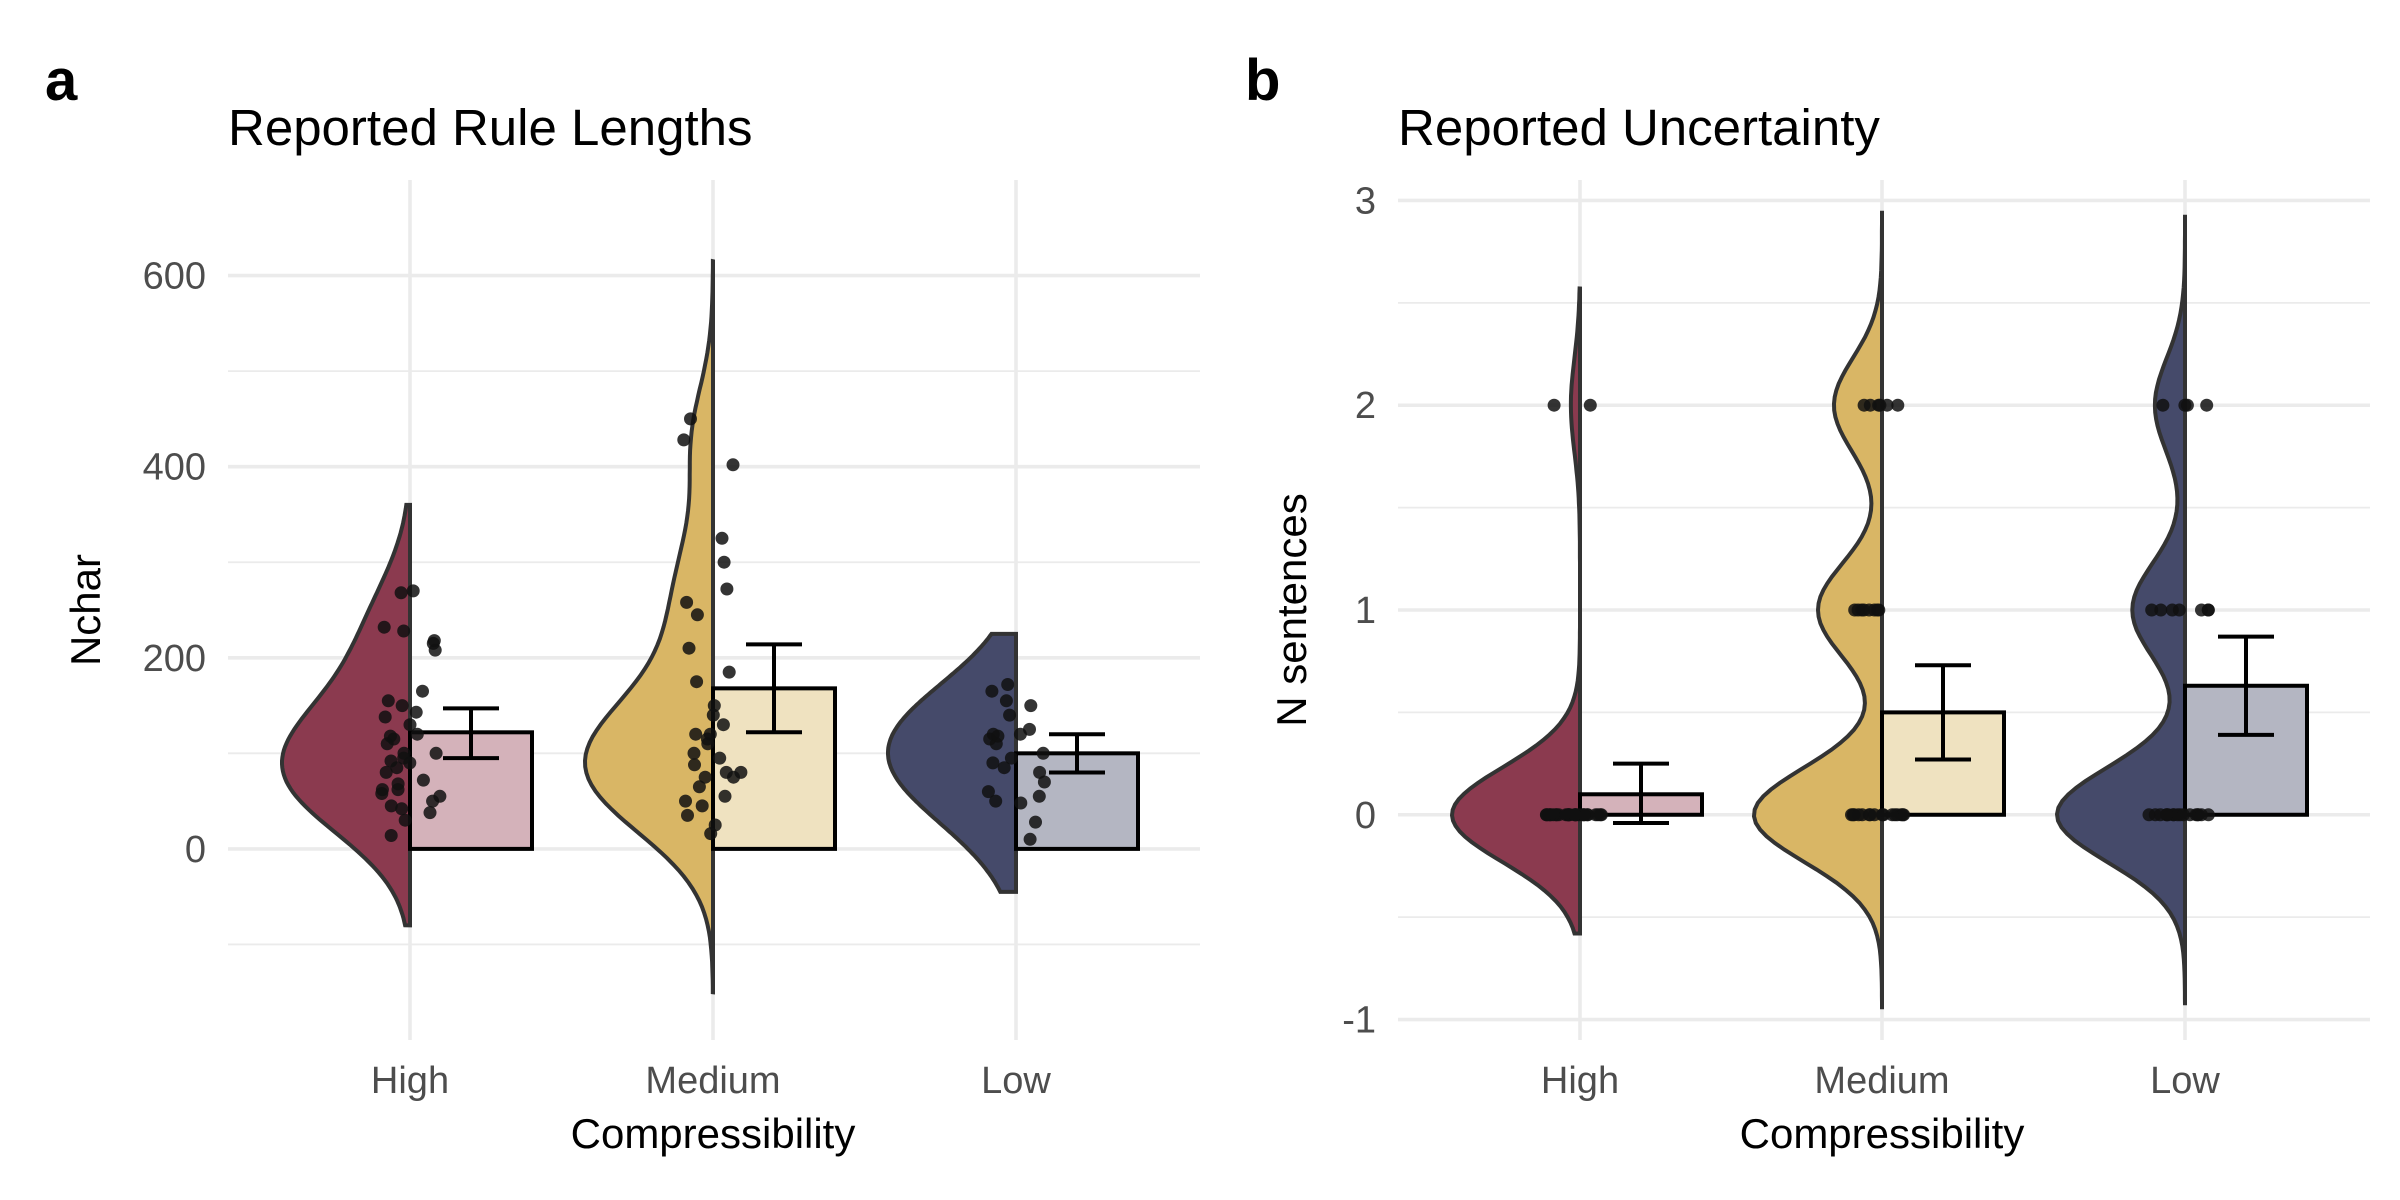 This screenshot has height=1200, width=2400. Describe the element at coordinates (346, 715) in the screenshot. I see `violin-high` at that location.